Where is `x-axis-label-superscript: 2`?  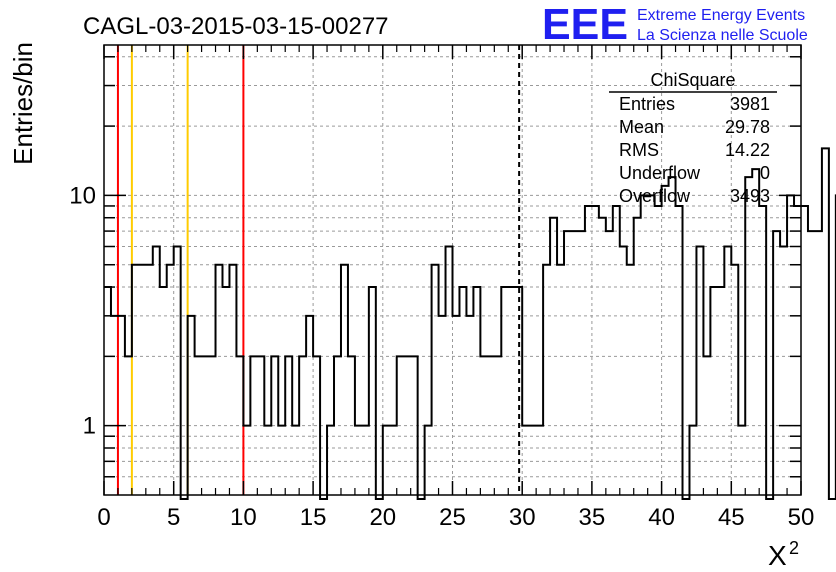
x-axis-label-superscript: 2 is located at coordinates (794, 548).